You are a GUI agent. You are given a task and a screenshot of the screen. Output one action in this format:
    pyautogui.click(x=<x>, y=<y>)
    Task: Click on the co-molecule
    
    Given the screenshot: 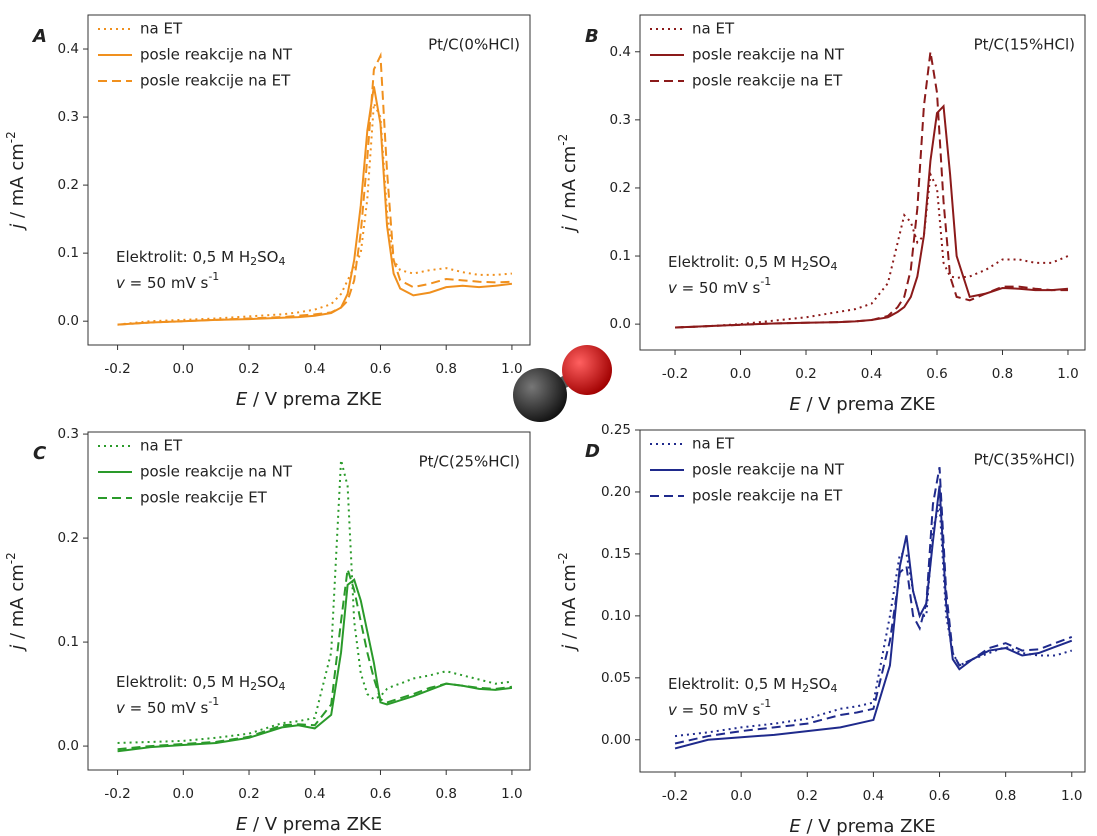 What is the action you would take?
    pyautogui.click(x=562, y=383)
    